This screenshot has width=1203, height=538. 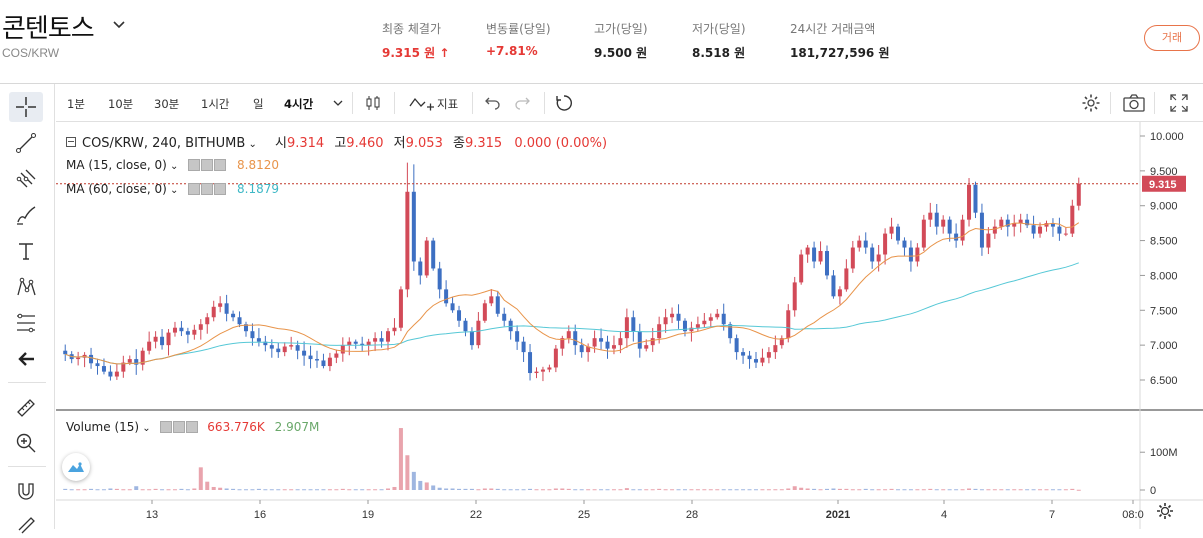 I want to click on timeframe-30m: 30분, so click(x=167, y=104).